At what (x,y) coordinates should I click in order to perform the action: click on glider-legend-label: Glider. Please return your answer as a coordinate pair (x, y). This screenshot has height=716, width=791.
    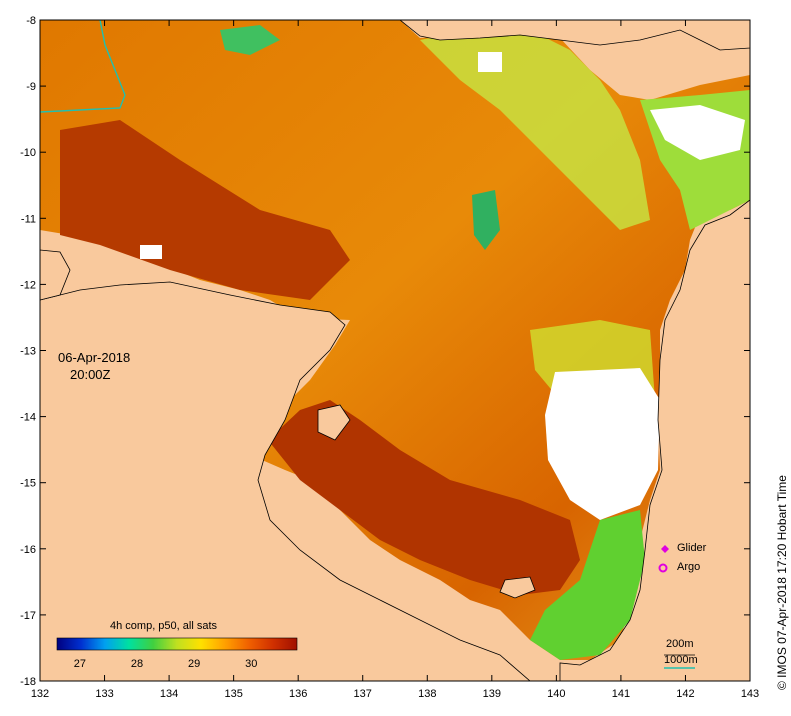
    Looking at the image, I should click on (692, 548).